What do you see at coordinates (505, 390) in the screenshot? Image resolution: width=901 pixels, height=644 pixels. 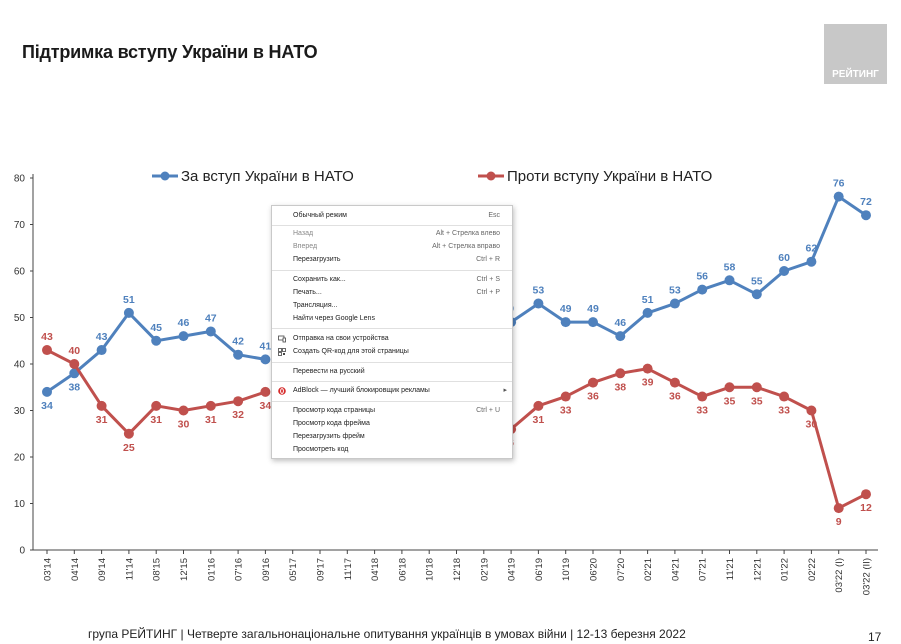 I see `submenu-arrow-icon: ▸` at bounding box center [505, 390].